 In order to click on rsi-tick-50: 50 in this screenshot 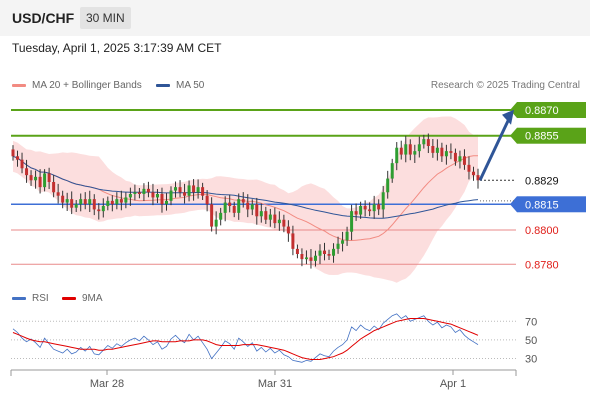, I will do `click(531, 341)`.